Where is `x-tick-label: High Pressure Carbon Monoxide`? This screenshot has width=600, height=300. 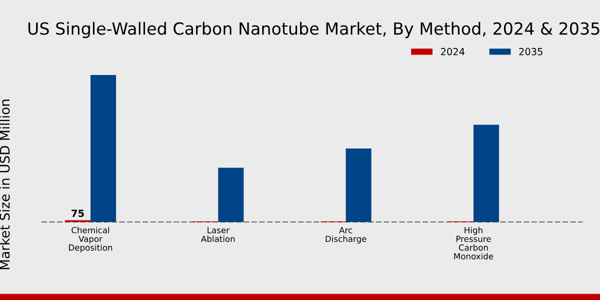 x-tick-label: High Pressure Carbon Monoxide is located at coordinates (474, 243).